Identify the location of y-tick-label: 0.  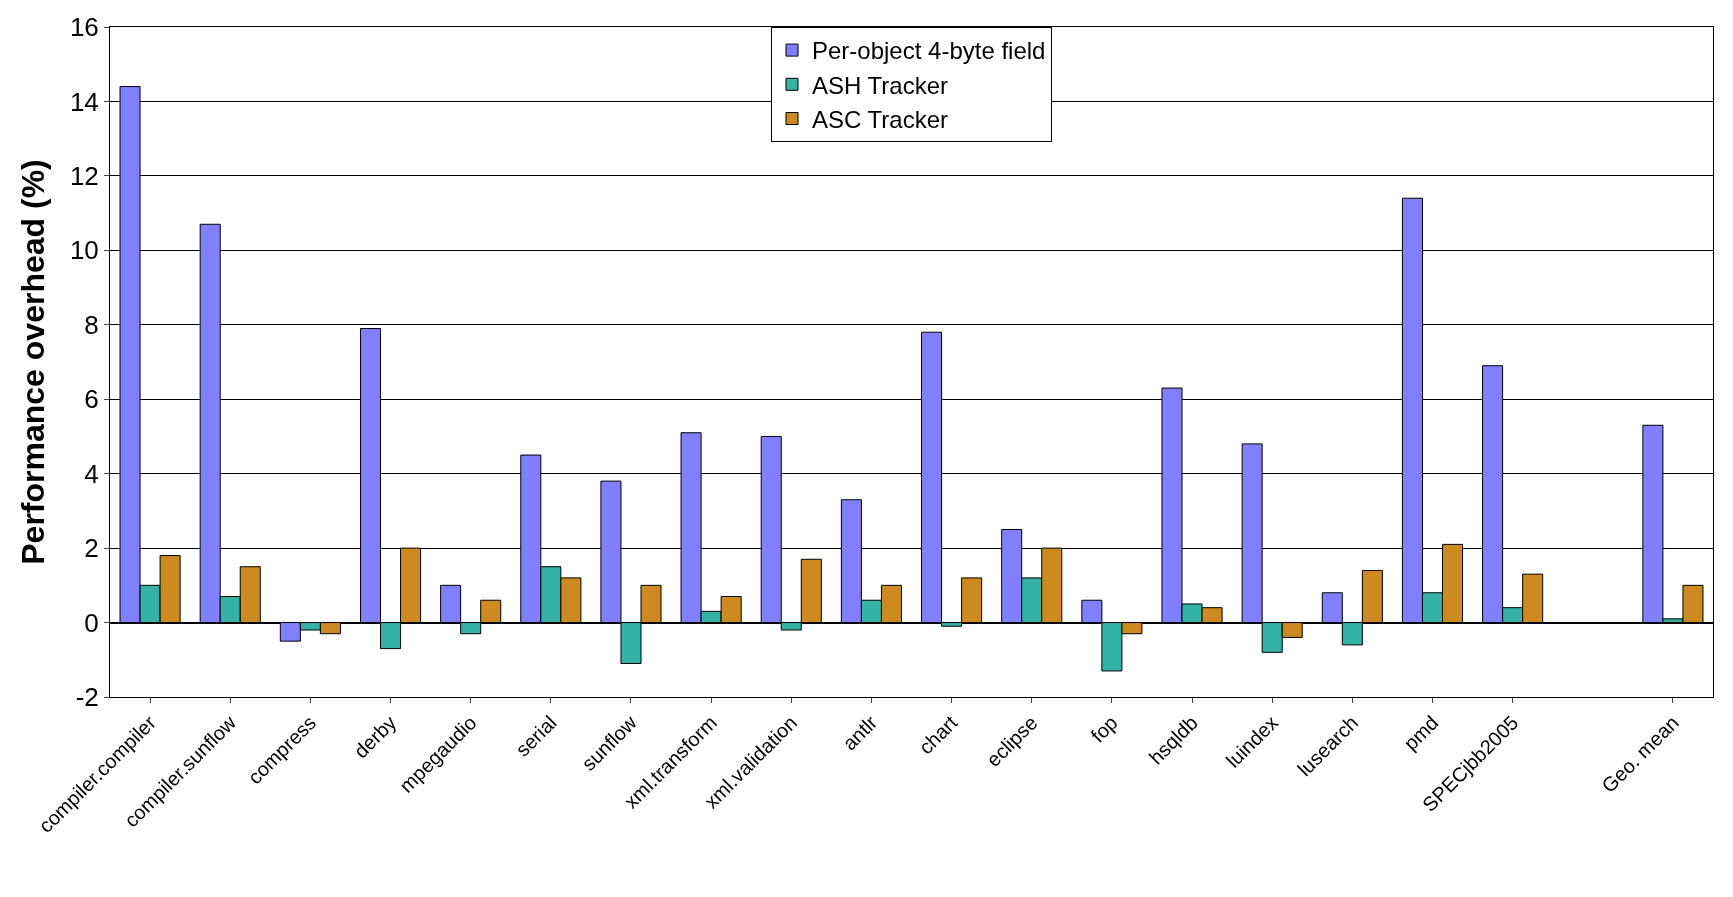
(91, 622).